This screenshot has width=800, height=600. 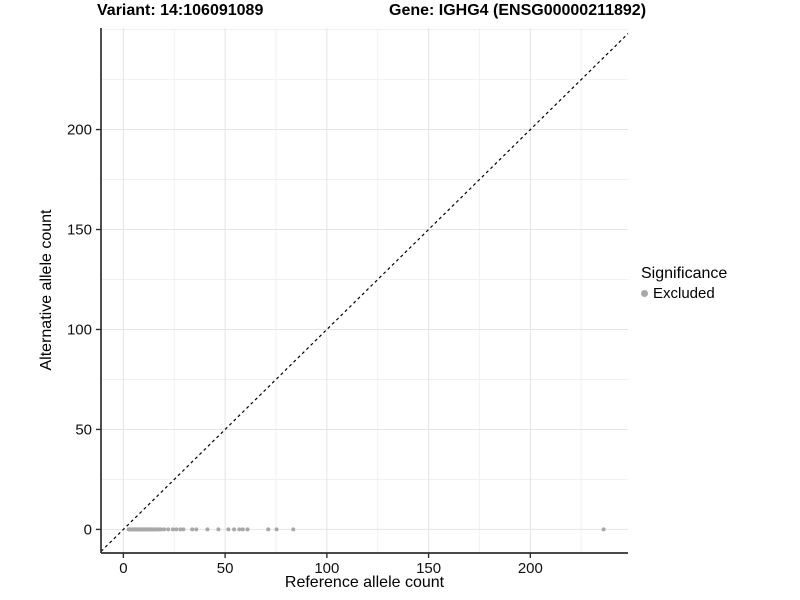 I want to click on legend-title: Significance, so click(x=684, y=273).